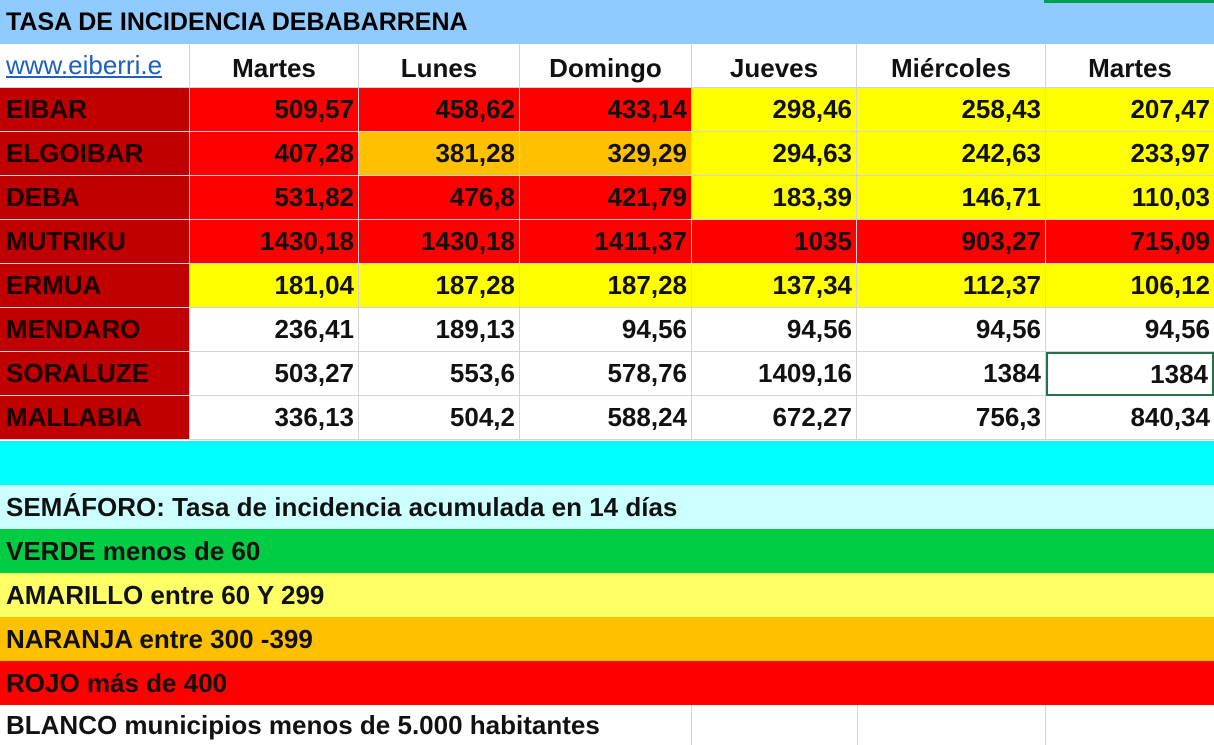 The height and width of the screenshot is (745, 1214). What do you see at coordinates (1129, 22) in the screenshot?
I see `title-cell-empty` at bounding box center [1129, 22].